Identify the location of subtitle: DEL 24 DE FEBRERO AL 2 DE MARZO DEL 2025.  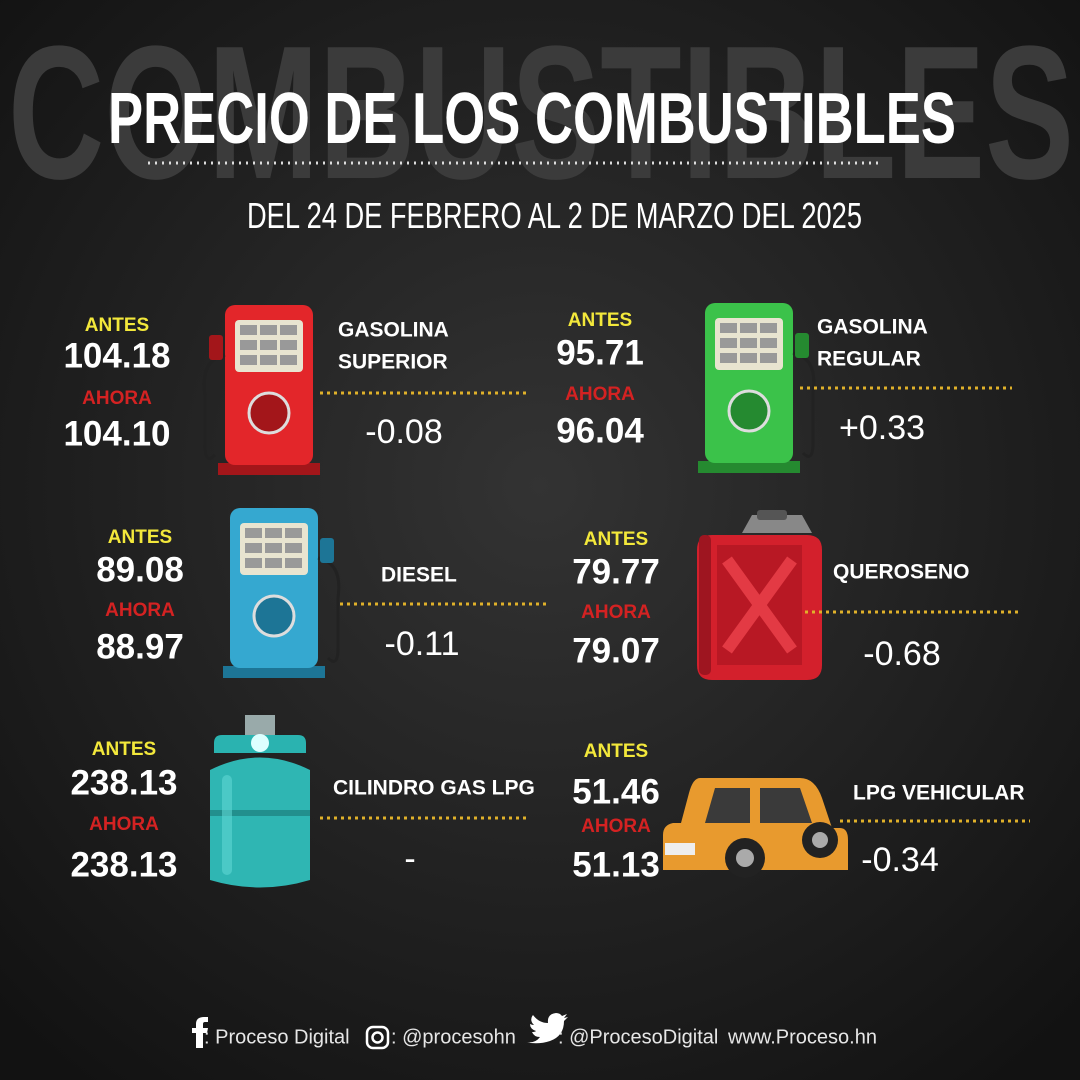
(554, 215).